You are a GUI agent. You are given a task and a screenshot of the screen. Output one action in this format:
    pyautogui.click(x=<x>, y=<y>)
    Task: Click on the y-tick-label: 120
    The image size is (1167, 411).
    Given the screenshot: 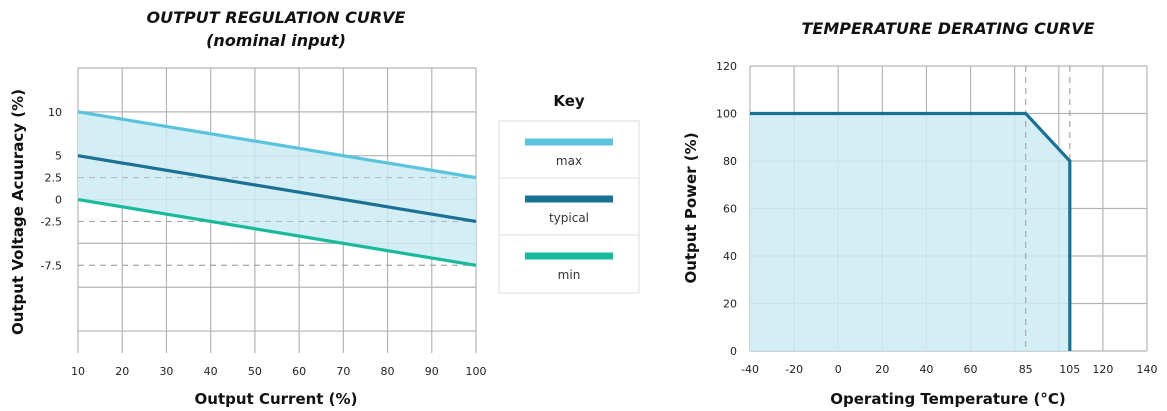 What is the action you would take?
    pyautogui.click(x=726, y=66)
    